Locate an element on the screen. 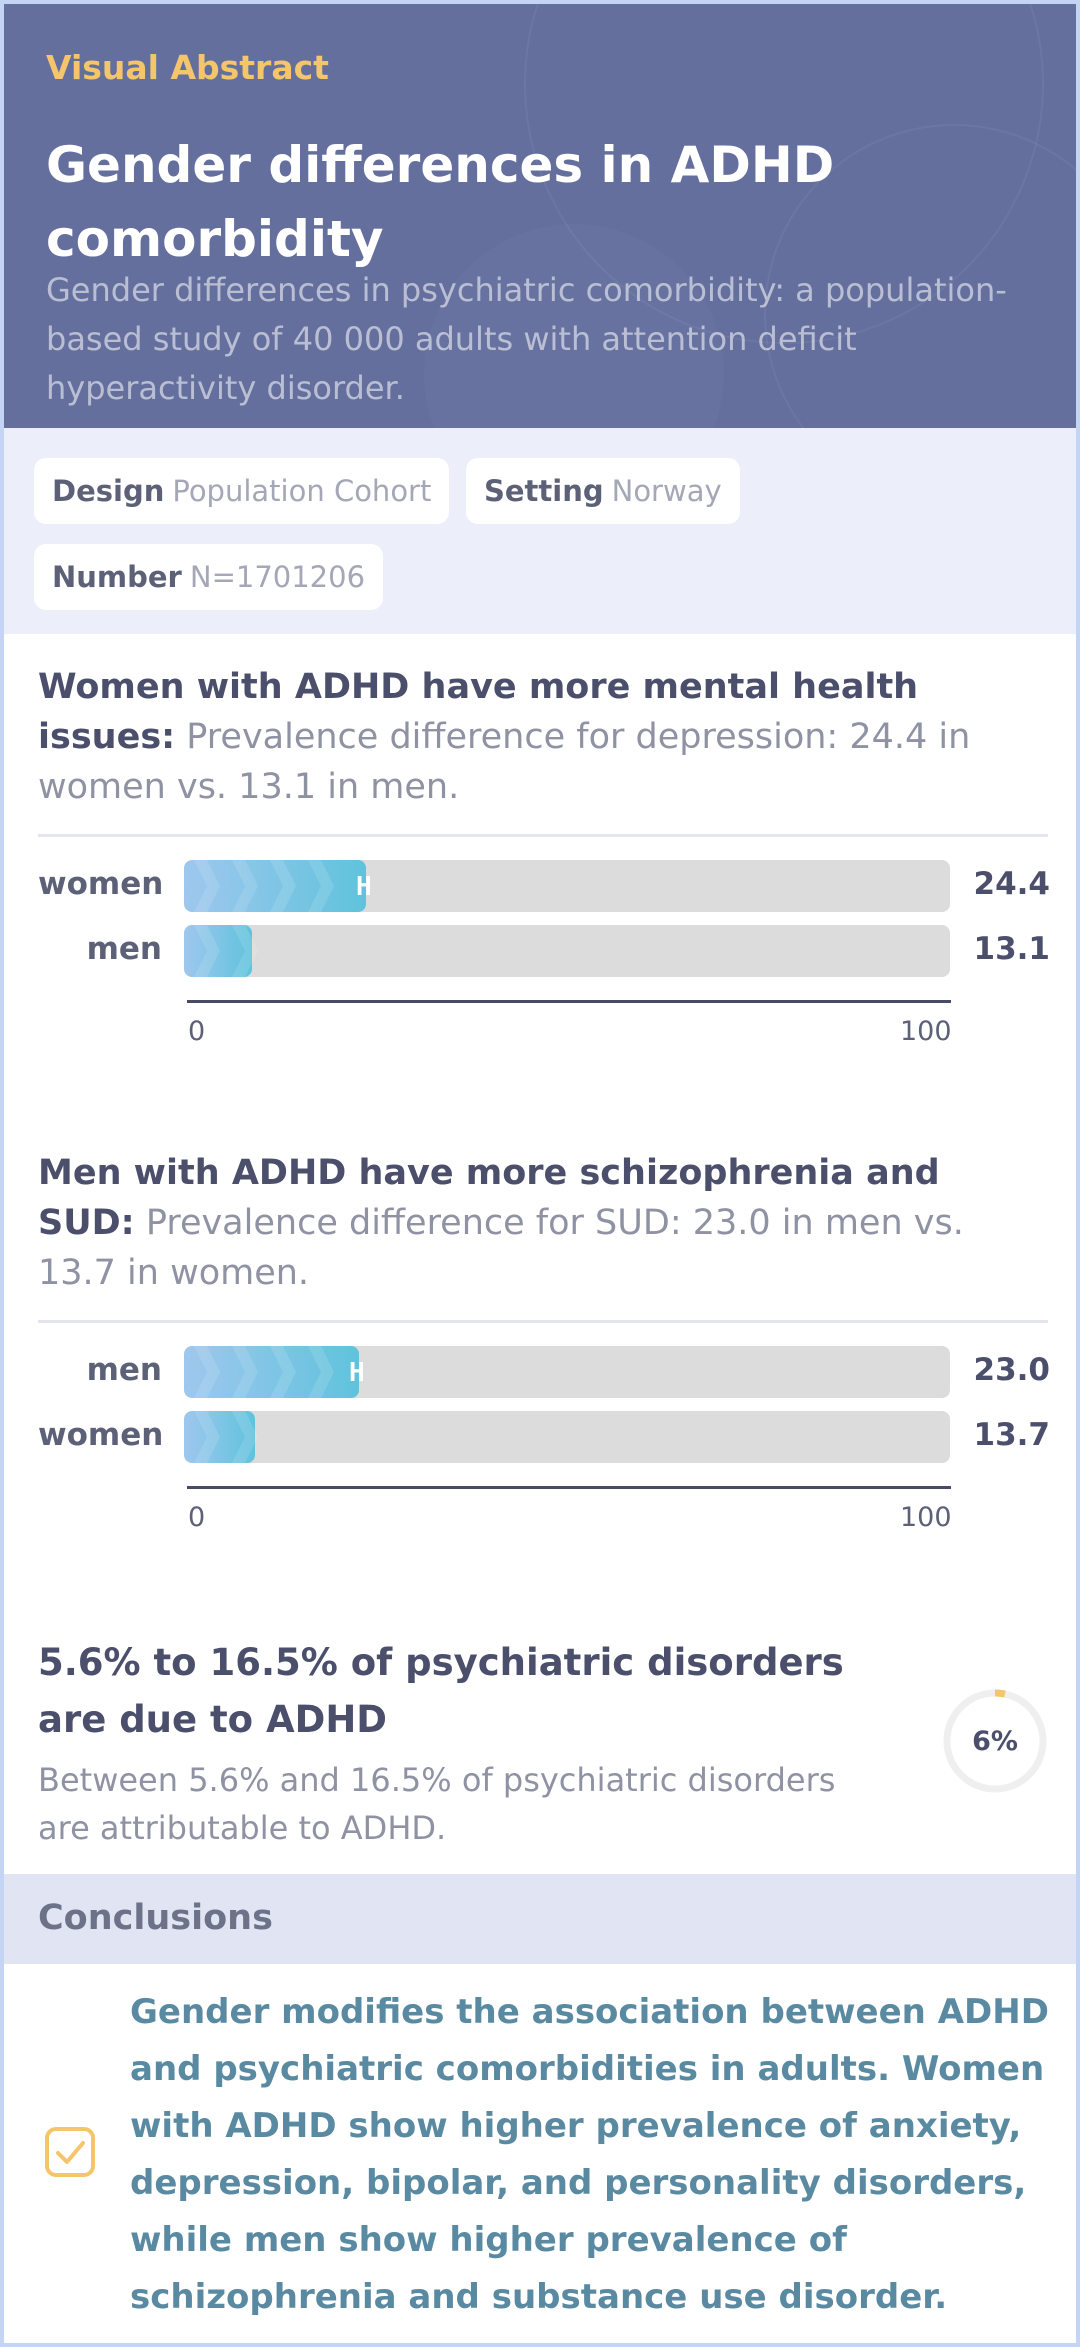 This screenshot has height=2347, width=1080. bar-value: 13.1 is located at coordinates (1012, 949).